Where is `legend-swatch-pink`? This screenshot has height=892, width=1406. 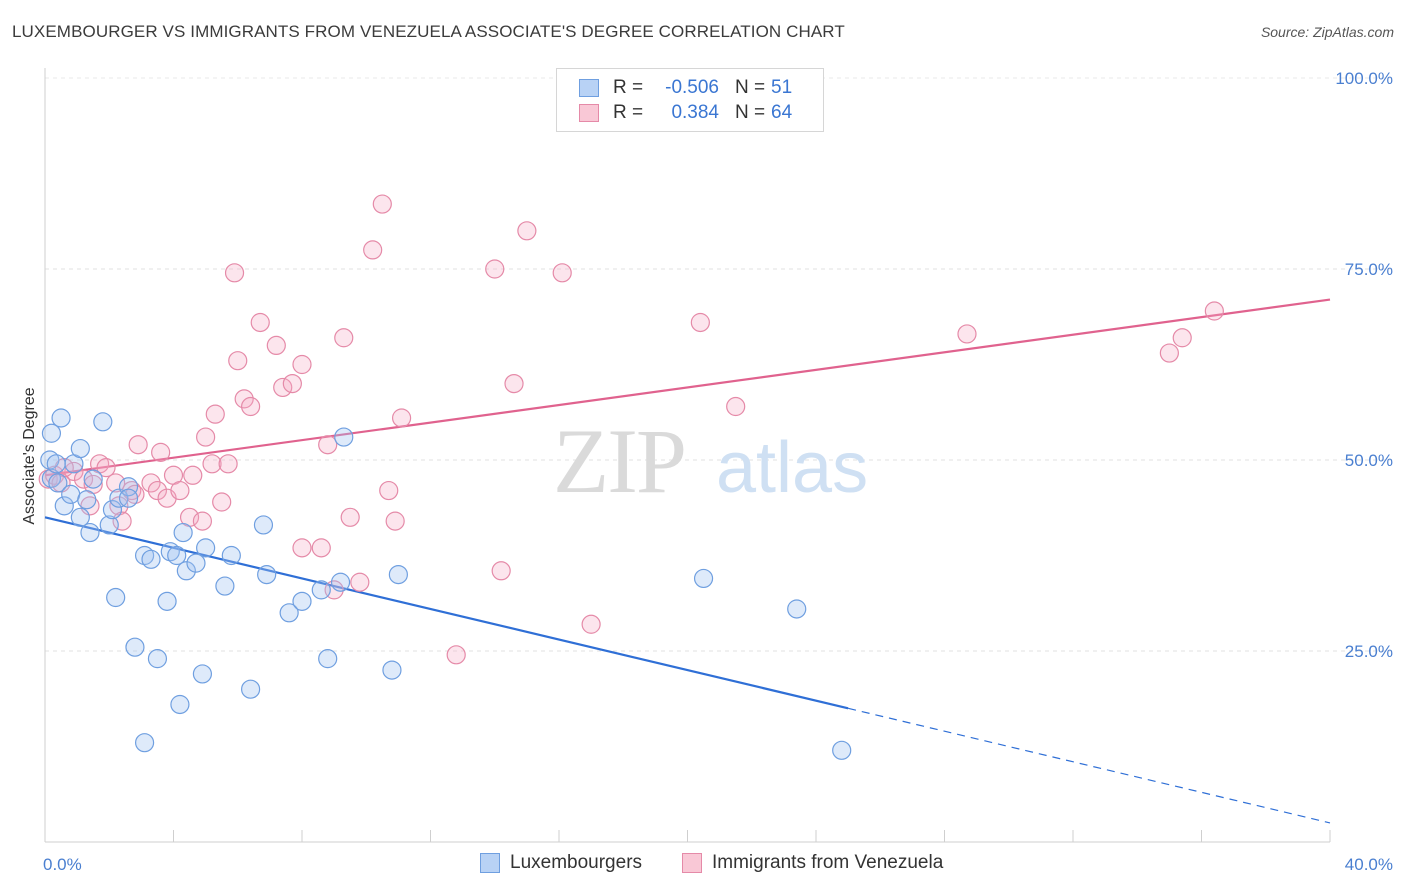 legend-swatch-pink is located at coordinates (692, 863).